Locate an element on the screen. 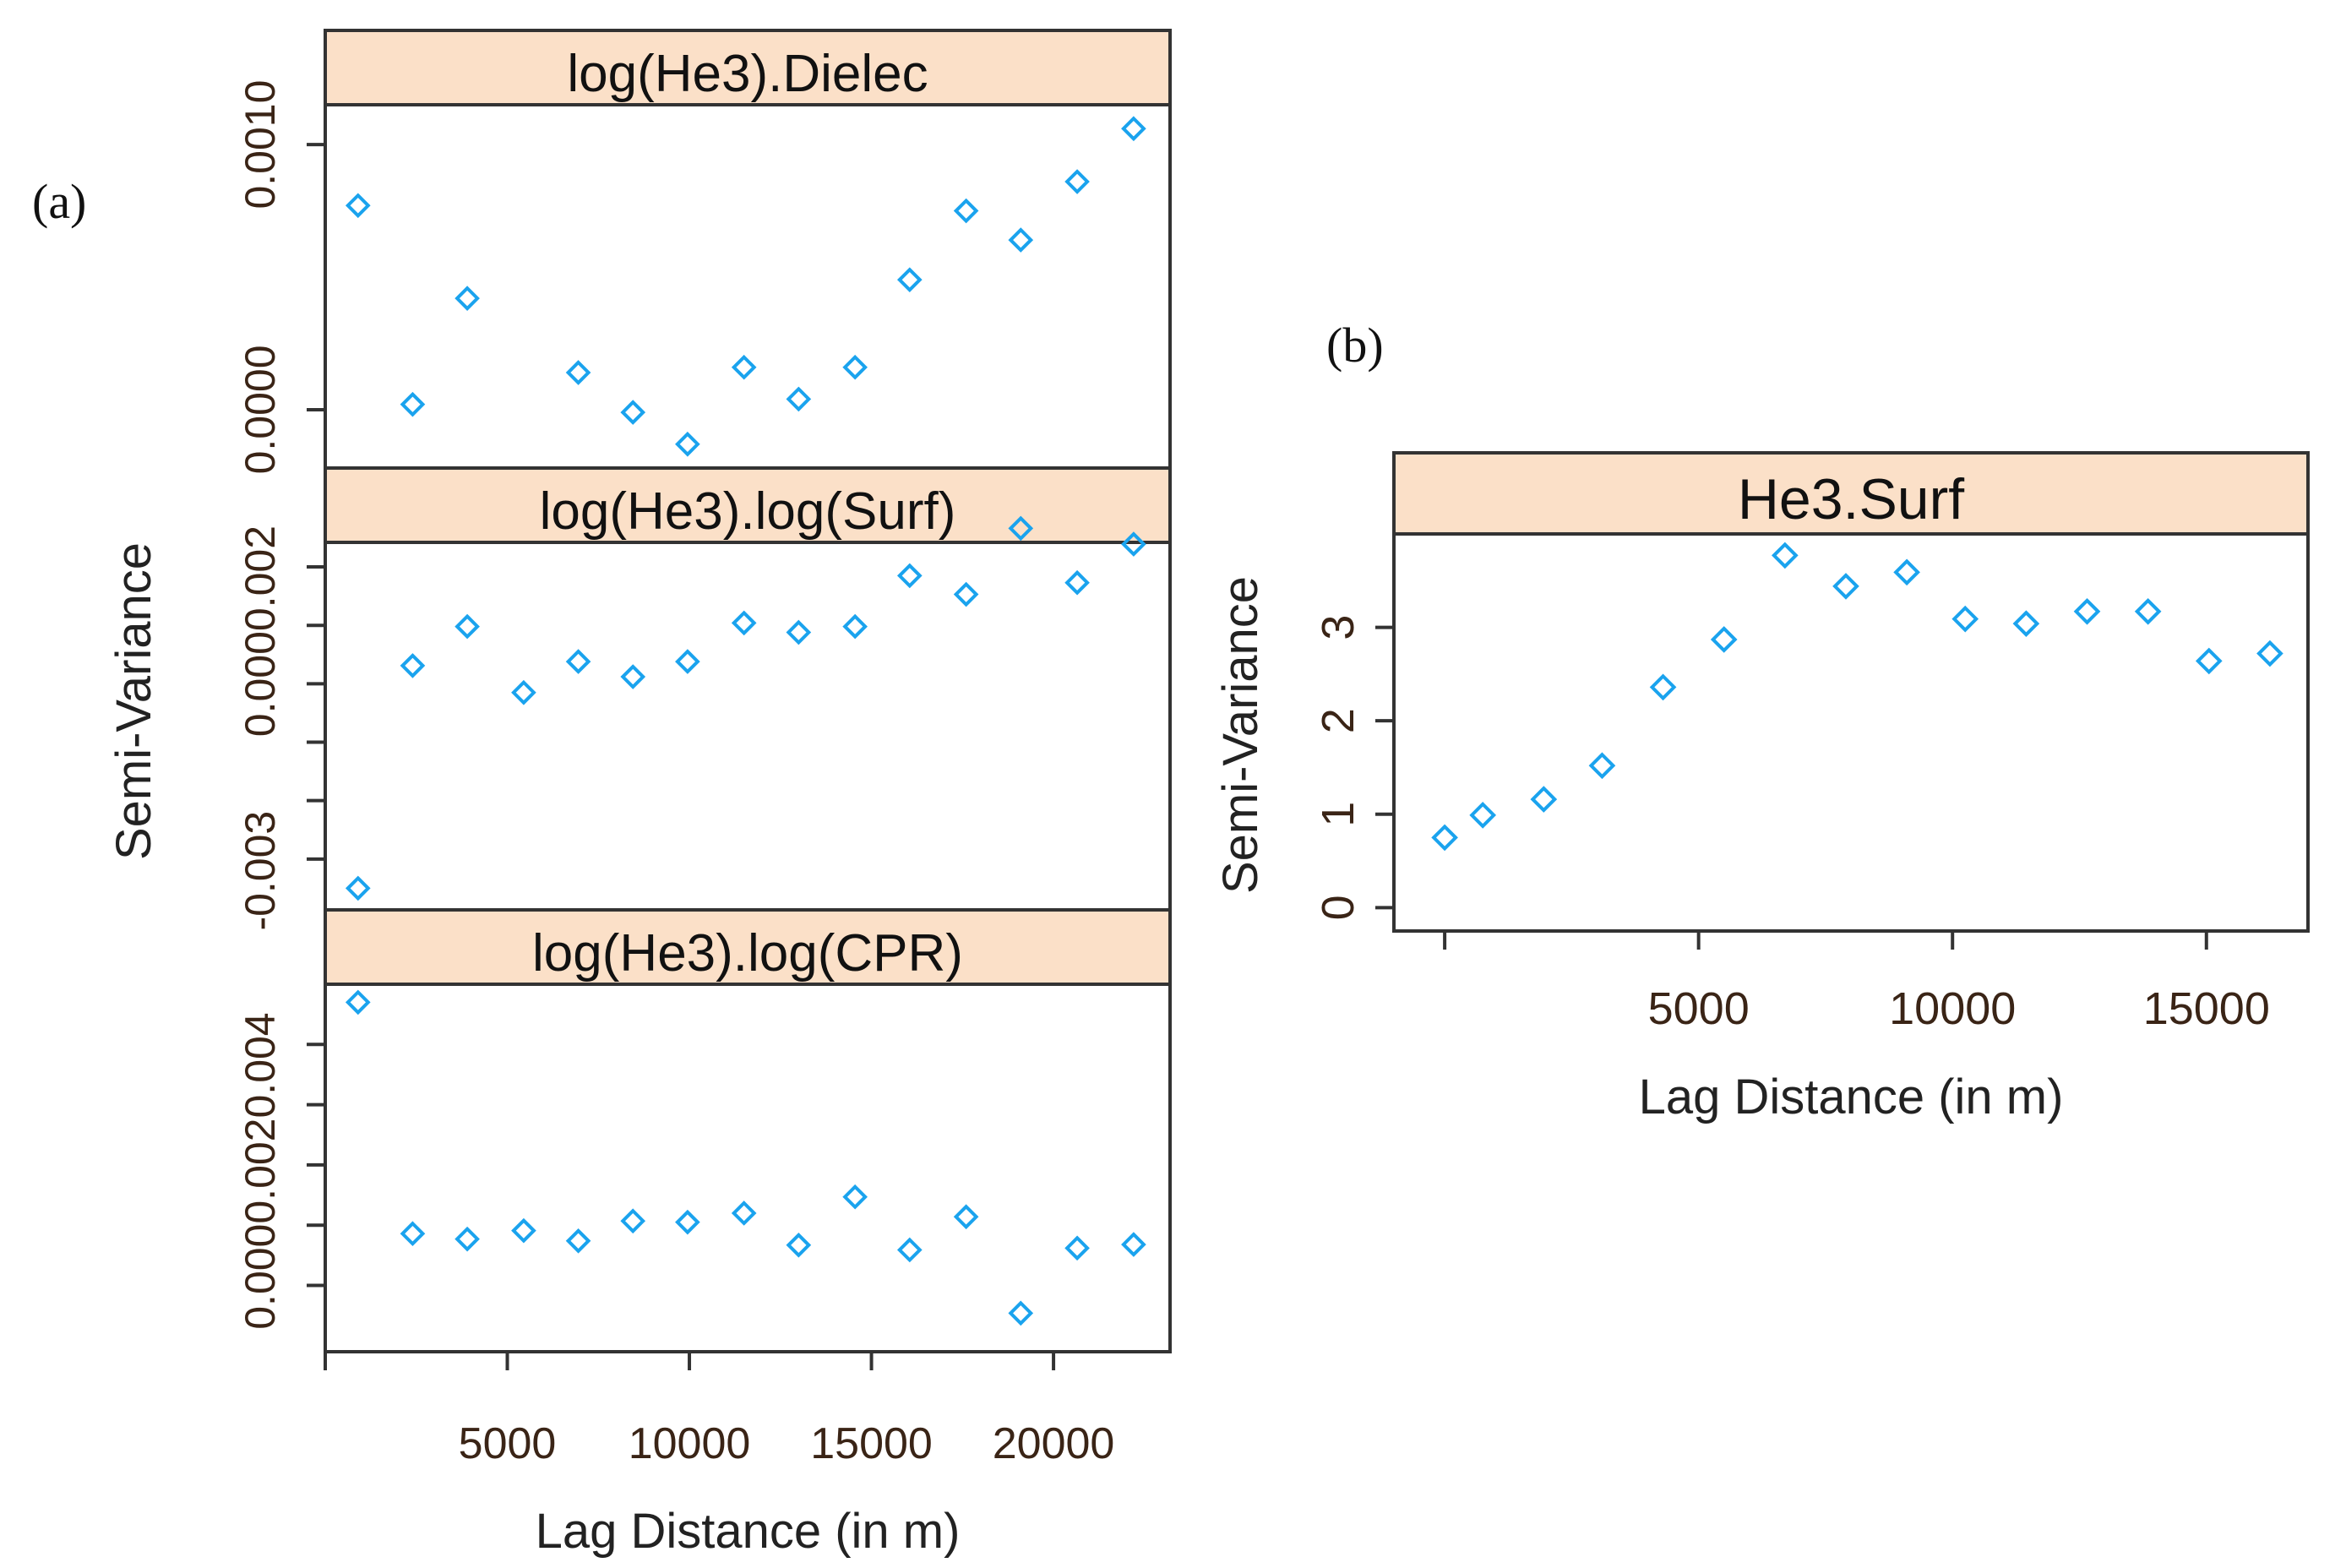 This screenshot has height=1568, width=2346. points-a3 is located at coordinates (746, 1157).